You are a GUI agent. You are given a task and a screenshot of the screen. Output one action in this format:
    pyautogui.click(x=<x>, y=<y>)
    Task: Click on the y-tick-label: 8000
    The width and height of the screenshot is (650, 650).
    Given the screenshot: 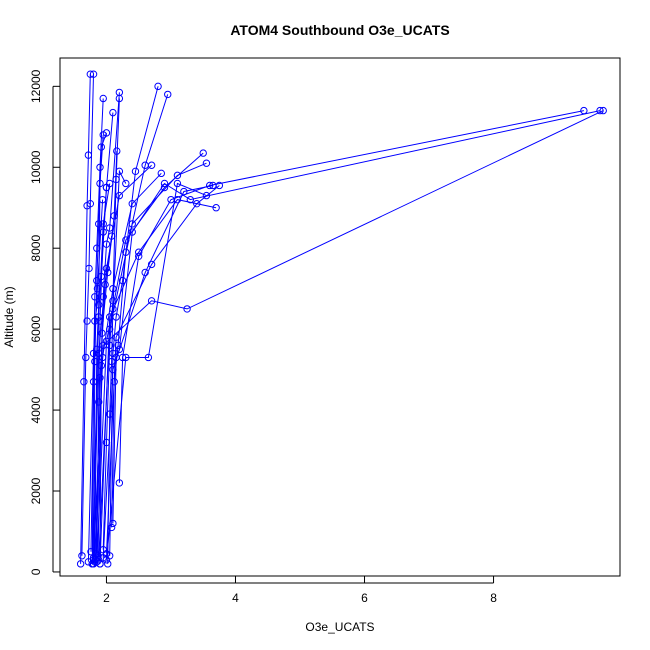 What is the action you would take?
    pyautogui.click(x=36, y=248)
    